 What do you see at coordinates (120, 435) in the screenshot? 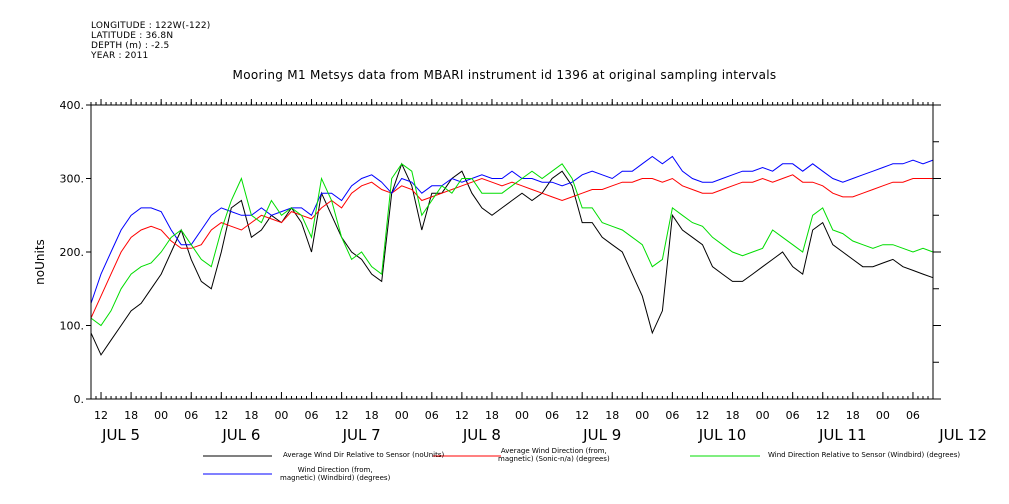
I see `x-day-label: JUL 5` at bounding box center [120, 435].